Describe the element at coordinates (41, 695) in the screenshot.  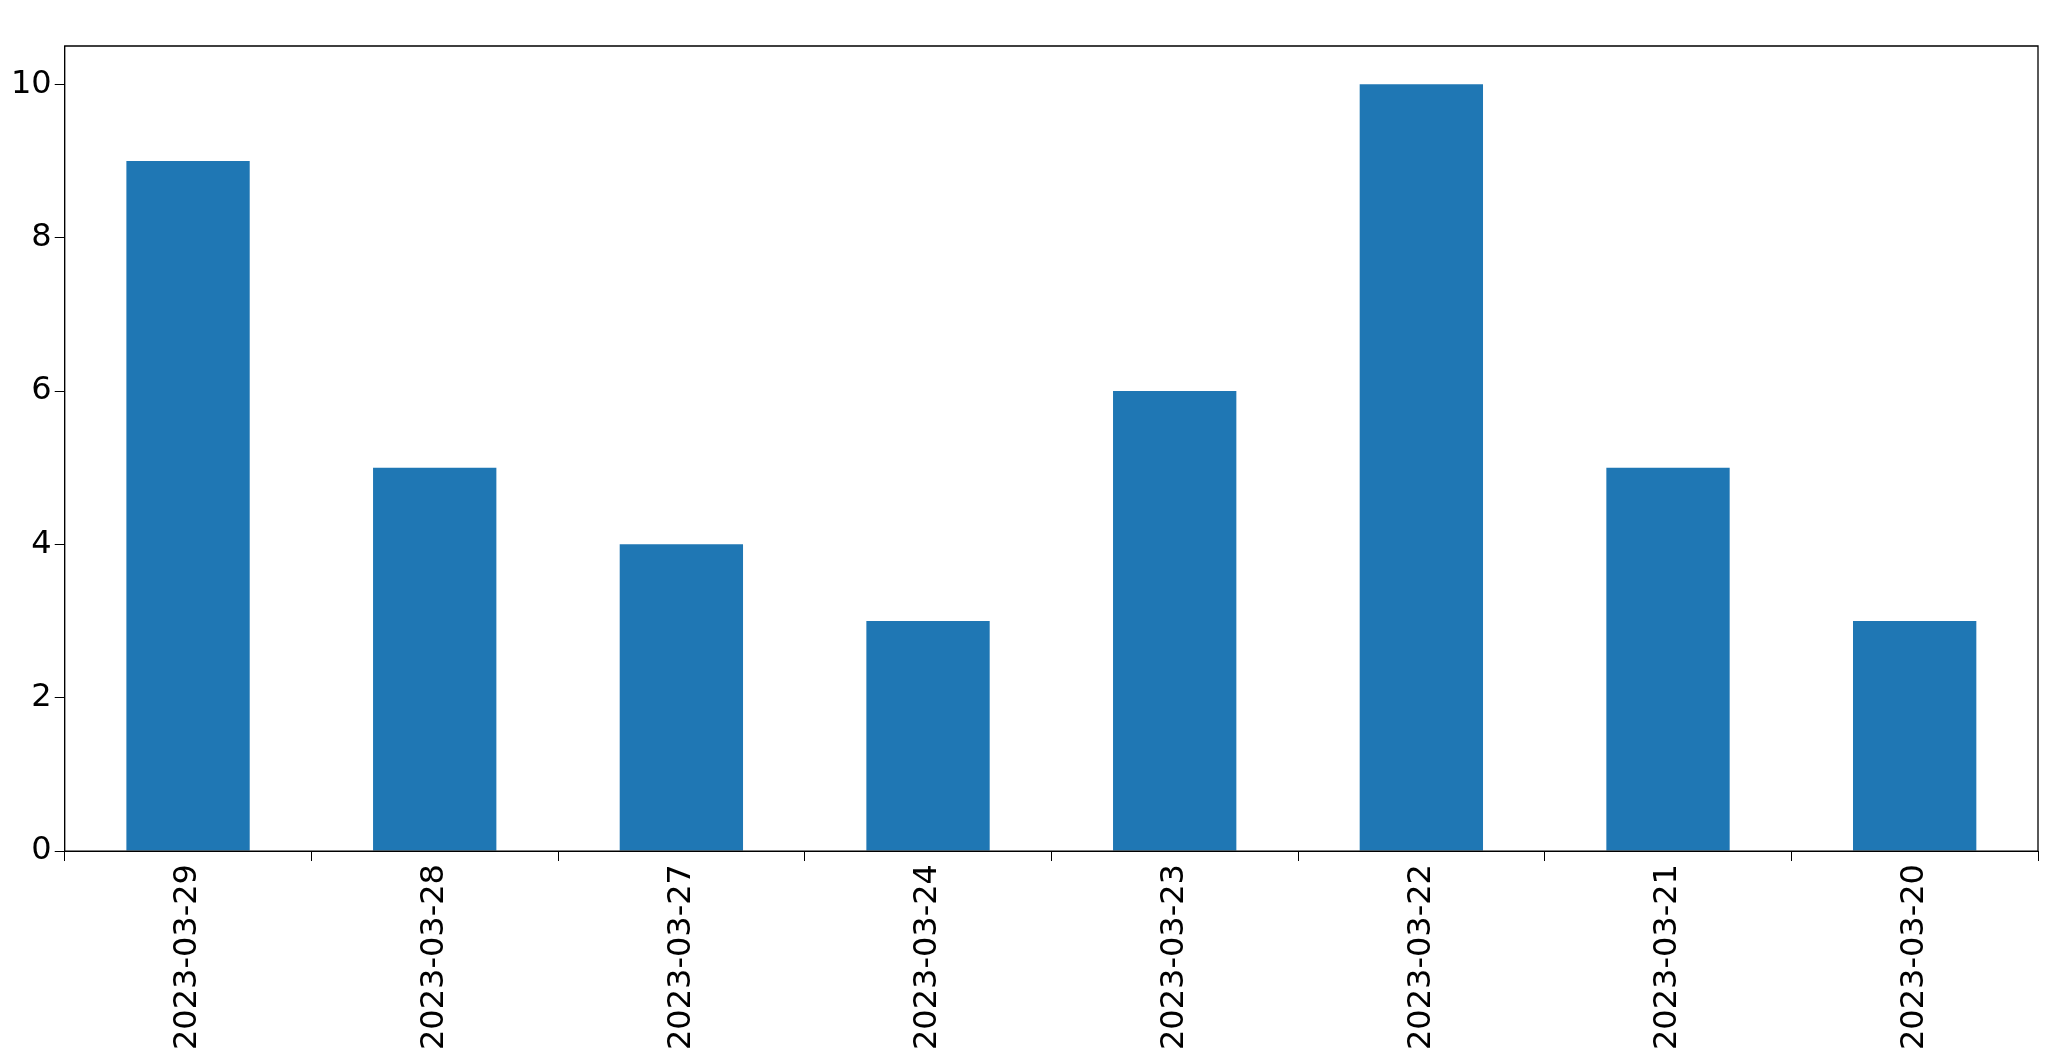
I see `y-tick-label: 2` at that location.